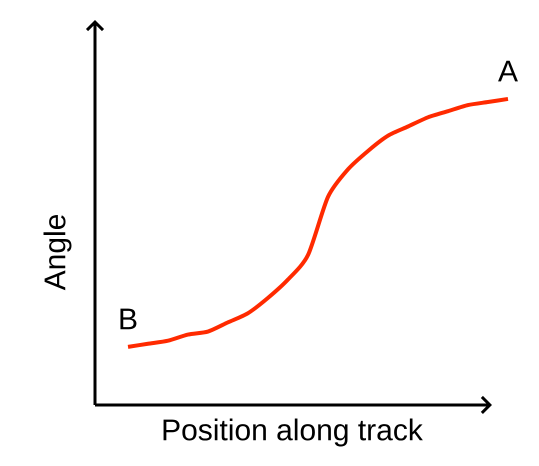  What do you see at coordinates (508, 71) in the screenshot?
I see `annotation: A` at bounding box center [508, 71].